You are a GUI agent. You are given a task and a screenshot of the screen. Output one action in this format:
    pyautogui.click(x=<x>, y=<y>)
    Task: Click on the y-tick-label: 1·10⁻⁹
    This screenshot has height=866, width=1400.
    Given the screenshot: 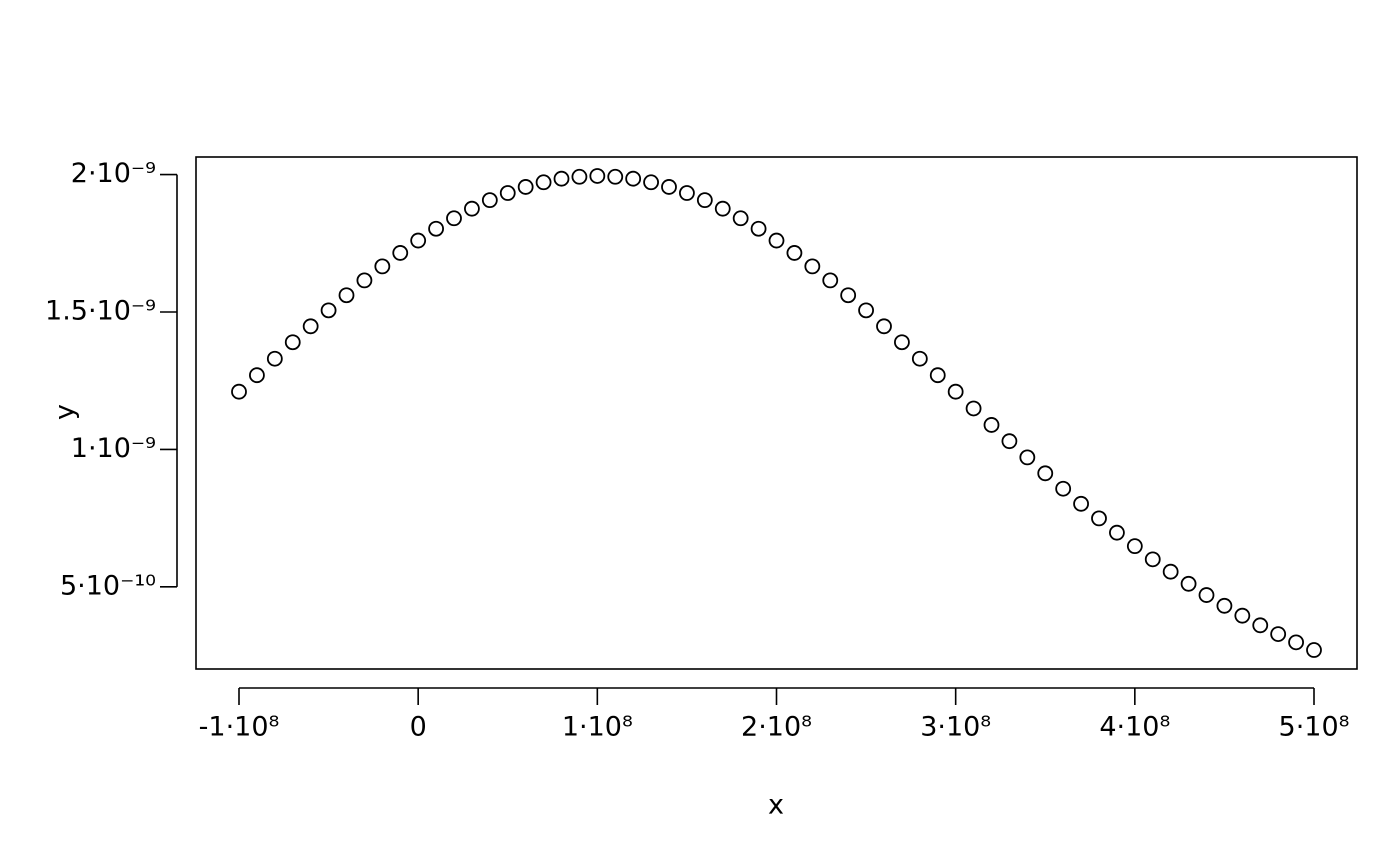 What is the action you would take?
    pyautogui.click(x=113, y=448)
    